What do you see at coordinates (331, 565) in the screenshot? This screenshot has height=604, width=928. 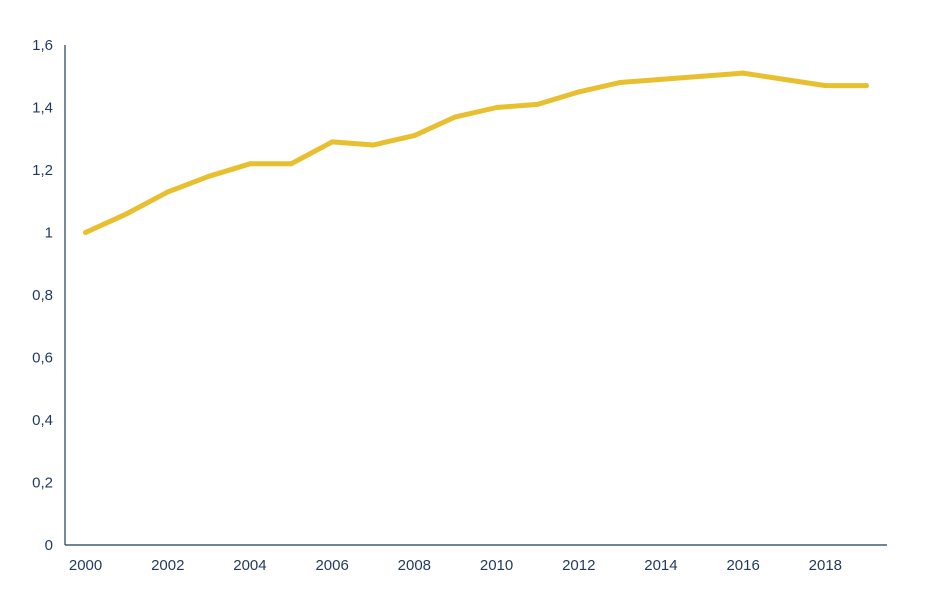 I see `x-tick-label: 2006` at bounding box center [331, 565].